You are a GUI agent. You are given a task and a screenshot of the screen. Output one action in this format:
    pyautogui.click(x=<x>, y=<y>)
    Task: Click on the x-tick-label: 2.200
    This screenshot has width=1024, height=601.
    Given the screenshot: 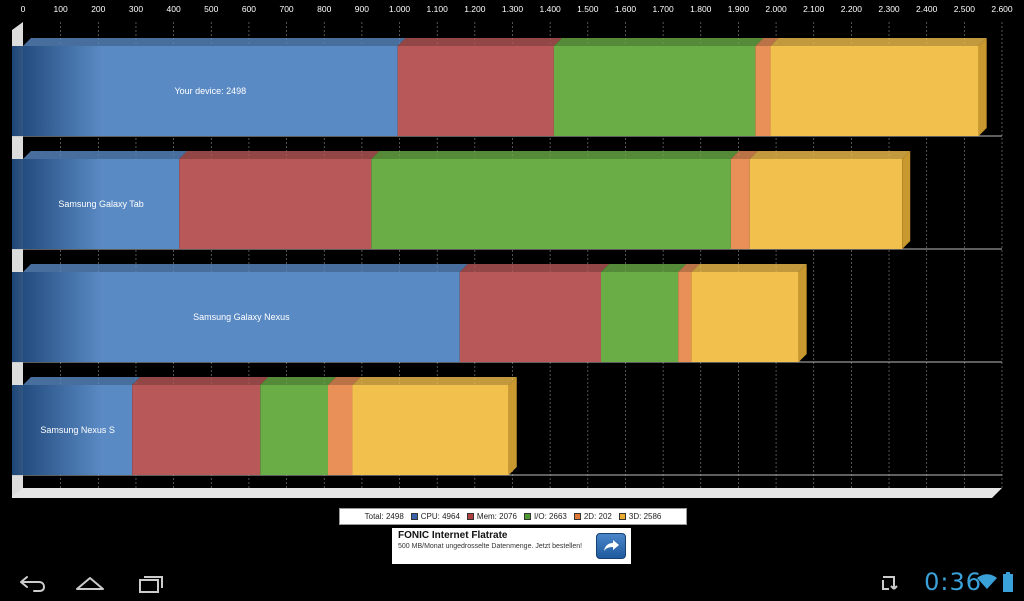 What is the action you would take?
    pyautogui.click(x=852, y=9)
    